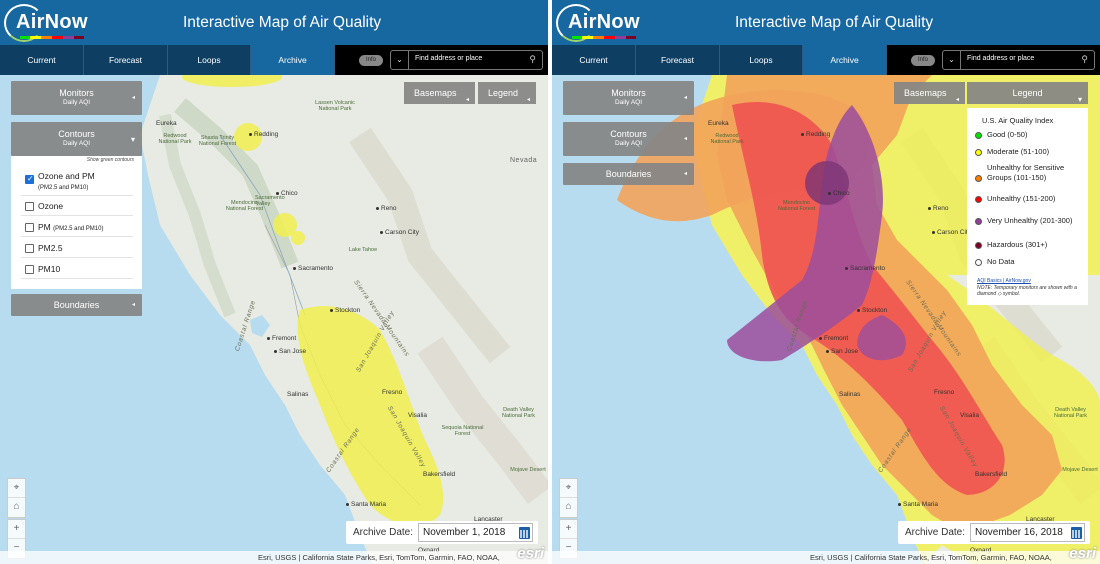 The width and height of the screenshot is (1100, 564). What do you see at coordinates (29, 269) in the screenshot?
I see `checkbox-pm10` at bounding box center [29, 269].